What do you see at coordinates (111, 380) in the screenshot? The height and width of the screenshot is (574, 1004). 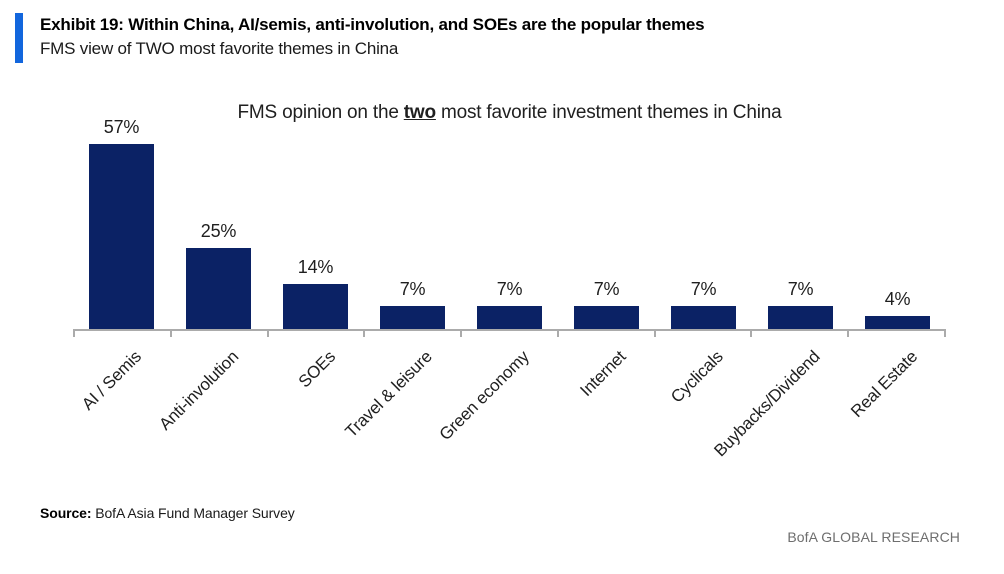 I see `x-axis-label: AI / Semis` at bounding box center [111, 380].